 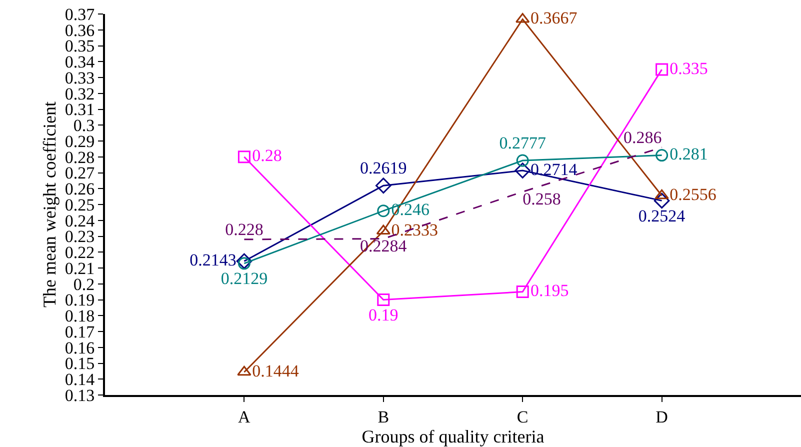 What do you see at coordinates (244, 278) in the screenshot?
I see `data-label: 0.2129` at bounding box center [244, 278].